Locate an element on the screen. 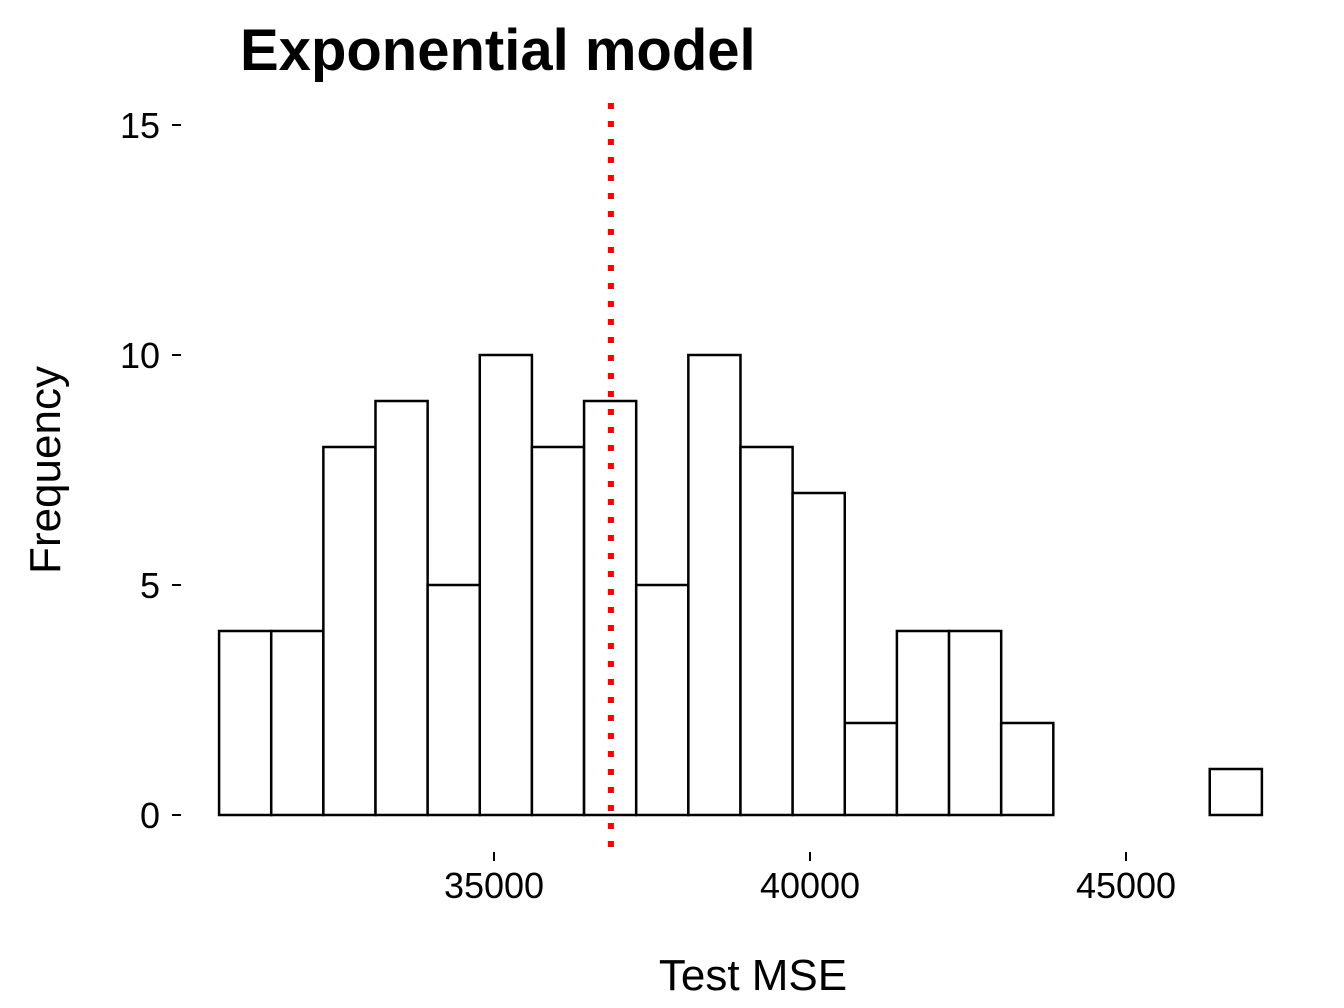  y-axis: 0 5 10 15 is located at coordinates (150, 470).